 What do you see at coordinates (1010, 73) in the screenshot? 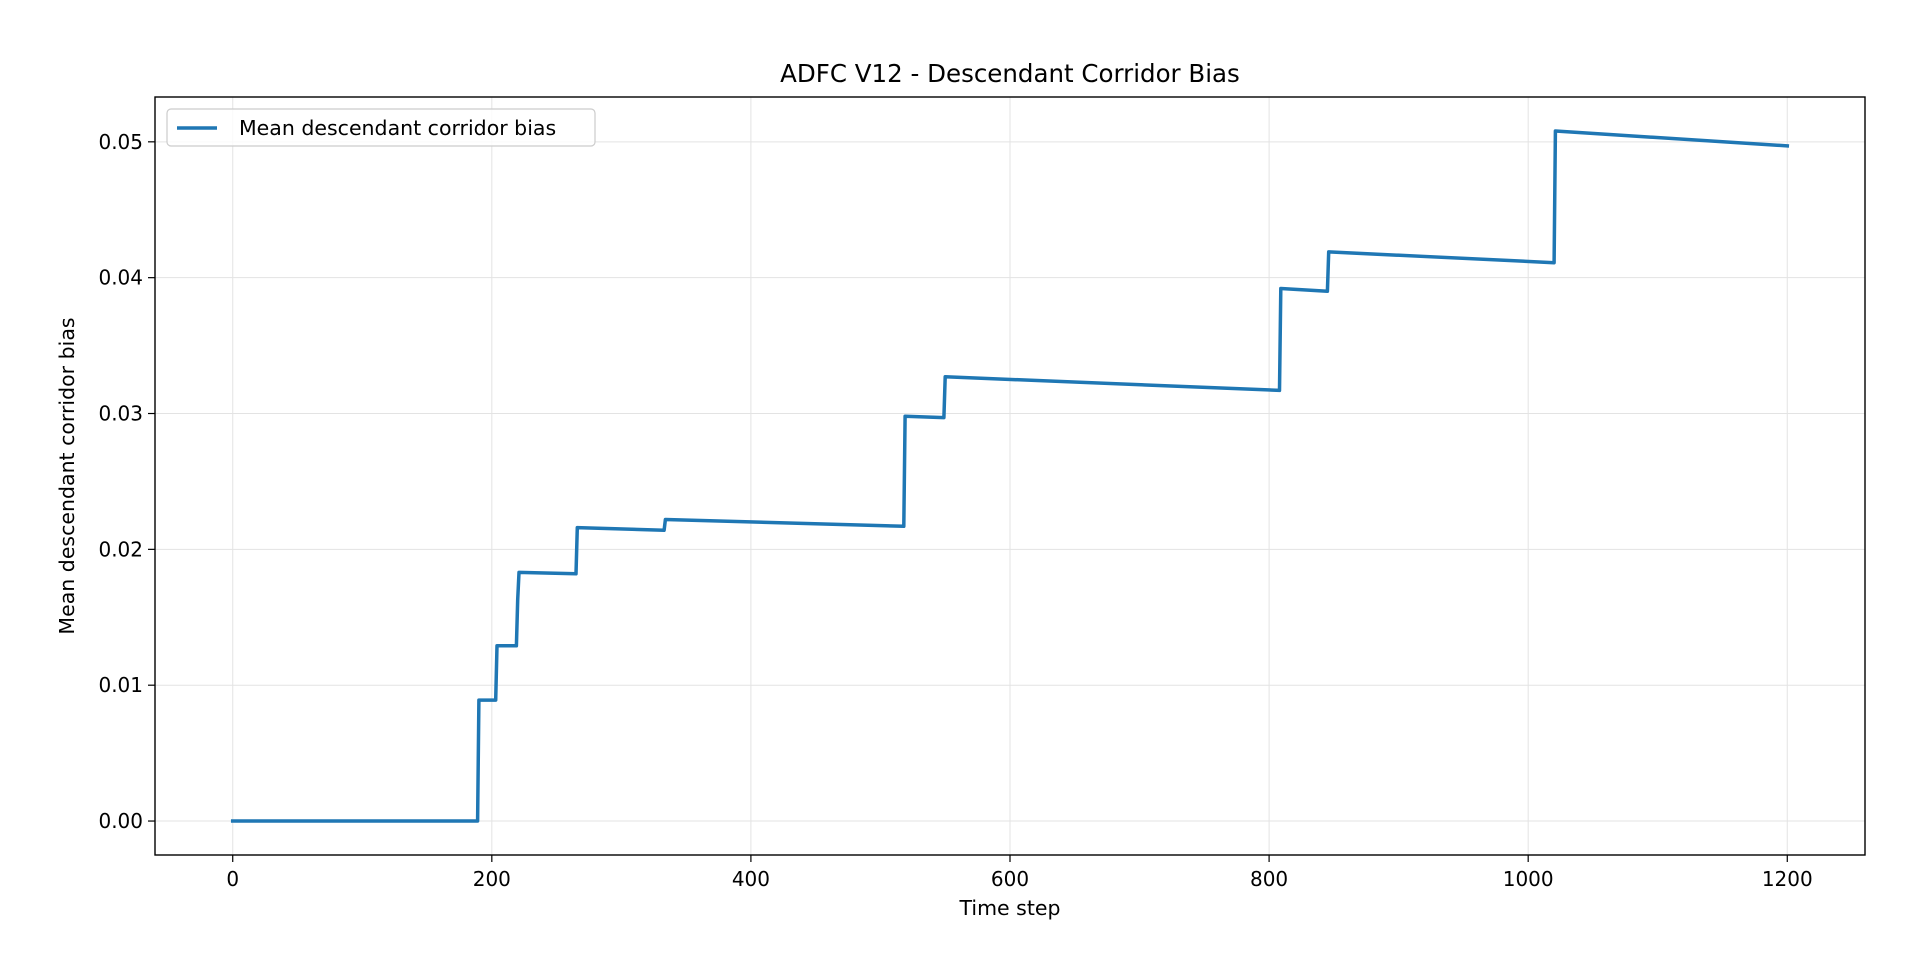
I see `chart-title: ADFC V12 - Descendant Corridor Bias` at bounding box center [1010, 73].